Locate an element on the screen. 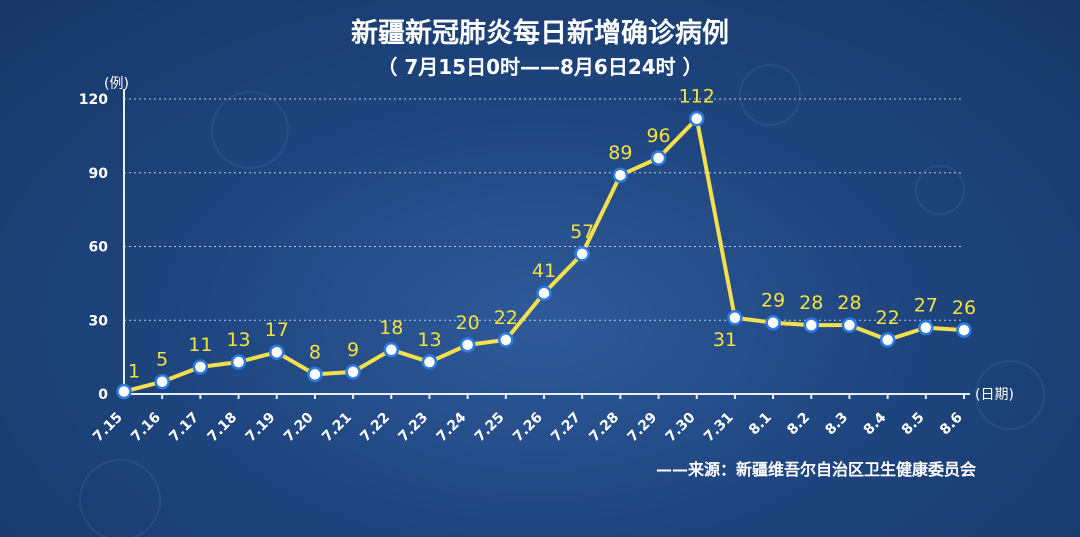  x-tick-label: 7.22 is located at coordinates (375, 428).